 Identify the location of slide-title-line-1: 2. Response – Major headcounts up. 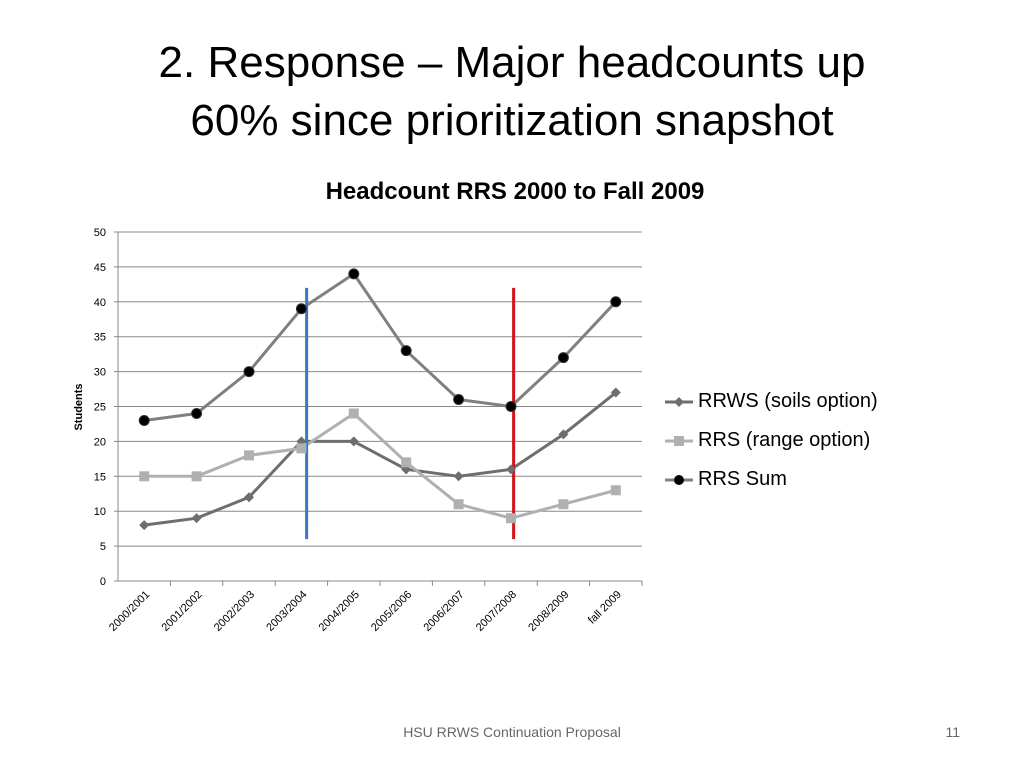
(512, 62).